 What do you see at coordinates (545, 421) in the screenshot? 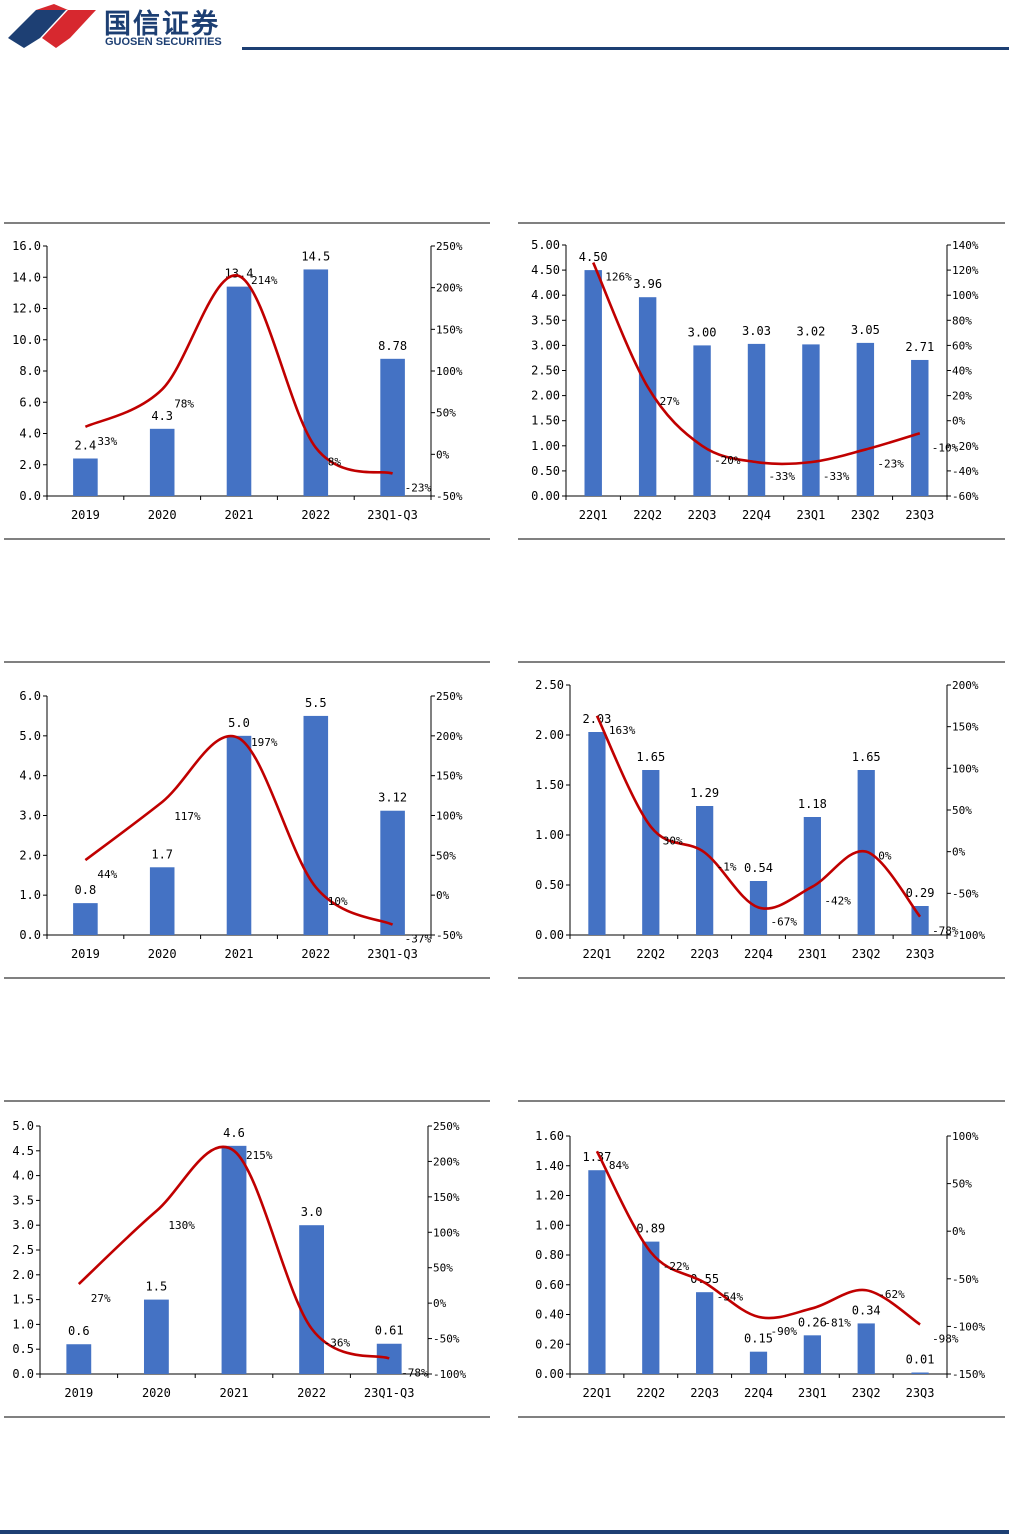
I see `y-tick-label: 1.50` at bounding box center [545, 421].